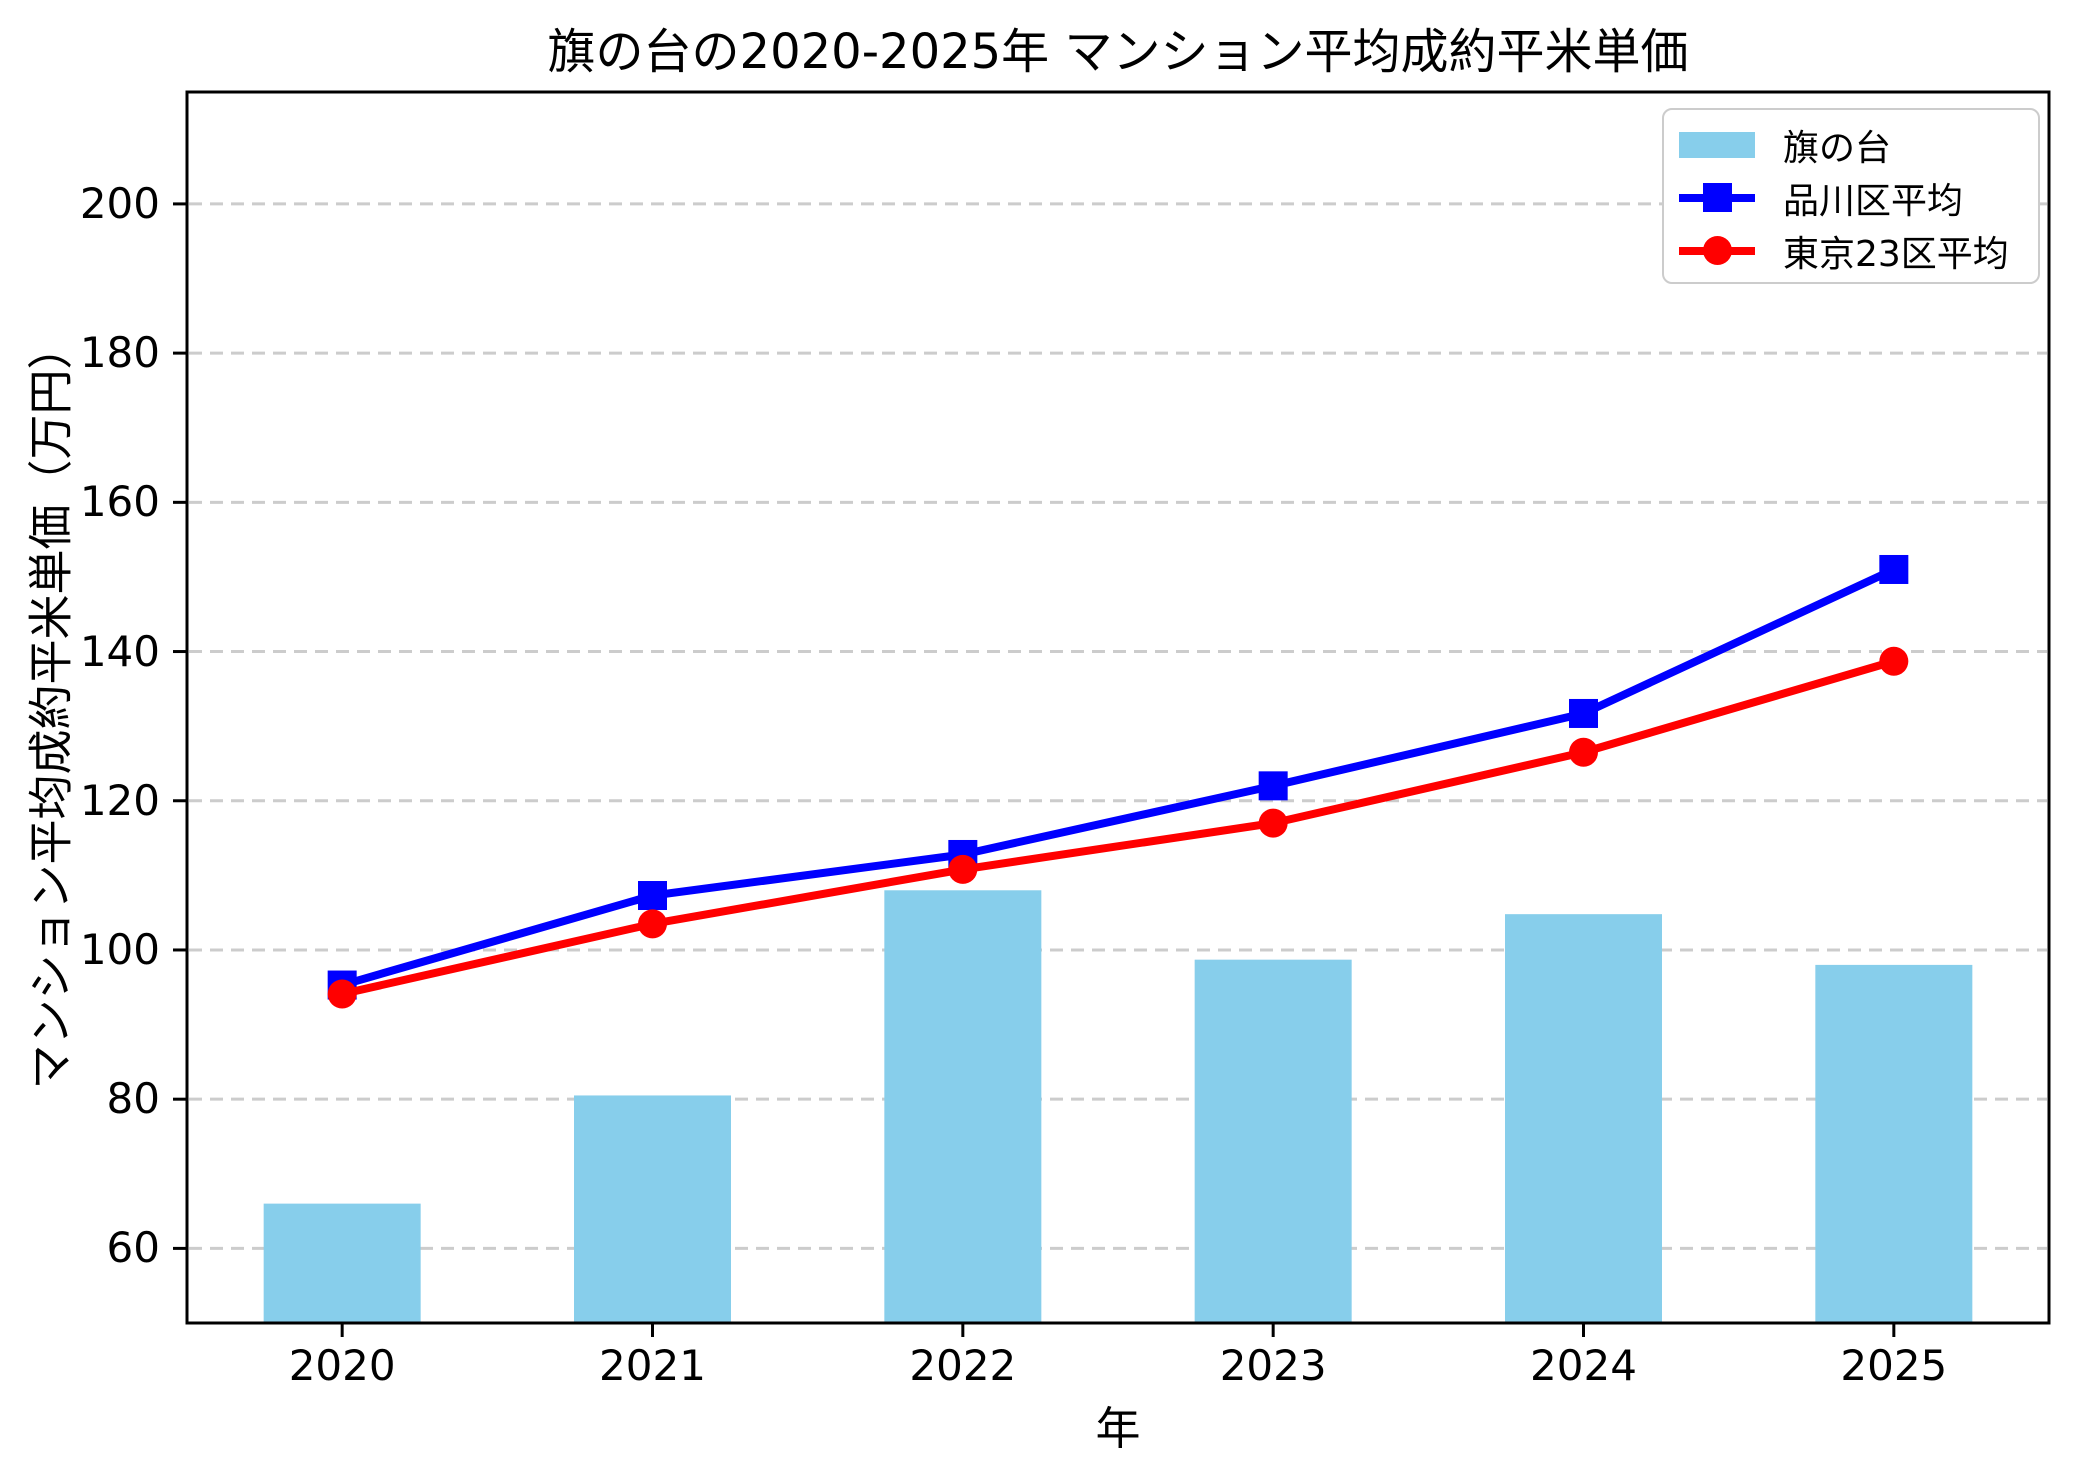 Image resolution: width=2079 pixels, height=1475 pixels. Describe the element at coordinates (1273, 823) in the screenshot. I see `tokyo23-circle-marker-2023` at that location.